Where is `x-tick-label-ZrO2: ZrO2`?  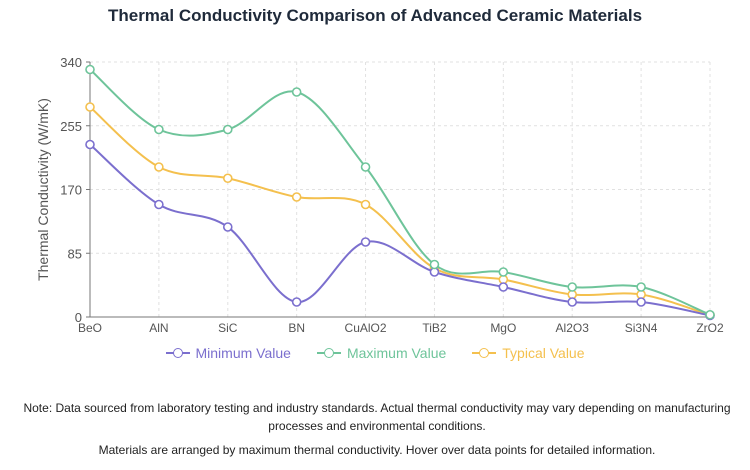 x-tick-label-ZrO2: ZrO2 is located at coordinates (710, 328).